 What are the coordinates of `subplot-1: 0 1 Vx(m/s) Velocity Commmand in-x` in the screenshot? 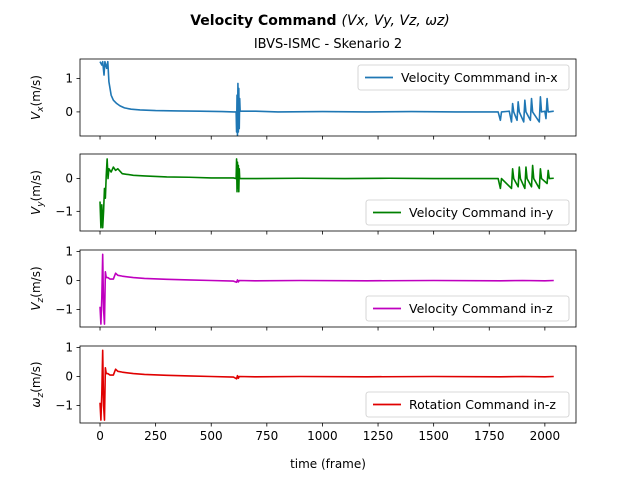 It's located at (303, 99).